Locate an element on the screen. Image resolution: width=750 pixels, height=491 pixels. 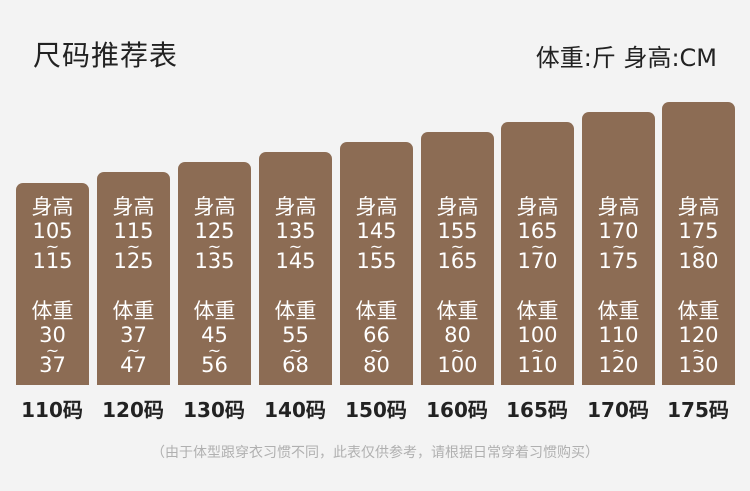
height-range: 身高 145 ~155 is located at coordinates (376, 233).